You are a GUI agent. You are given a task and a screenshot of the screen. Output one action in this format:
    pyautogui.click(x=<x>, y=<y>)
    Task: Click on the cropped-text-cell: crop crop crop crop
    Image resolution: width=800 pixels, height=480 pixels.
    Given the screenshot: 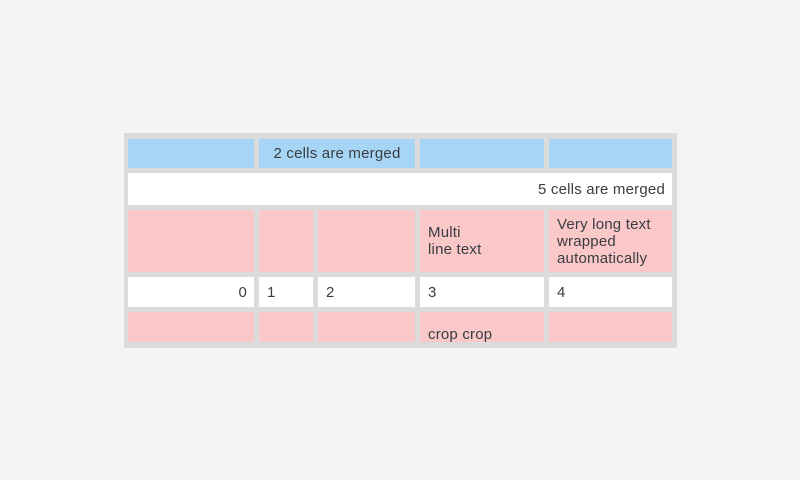 What is the action you would take?
    pyautogui.click(x=482, y=327)
    